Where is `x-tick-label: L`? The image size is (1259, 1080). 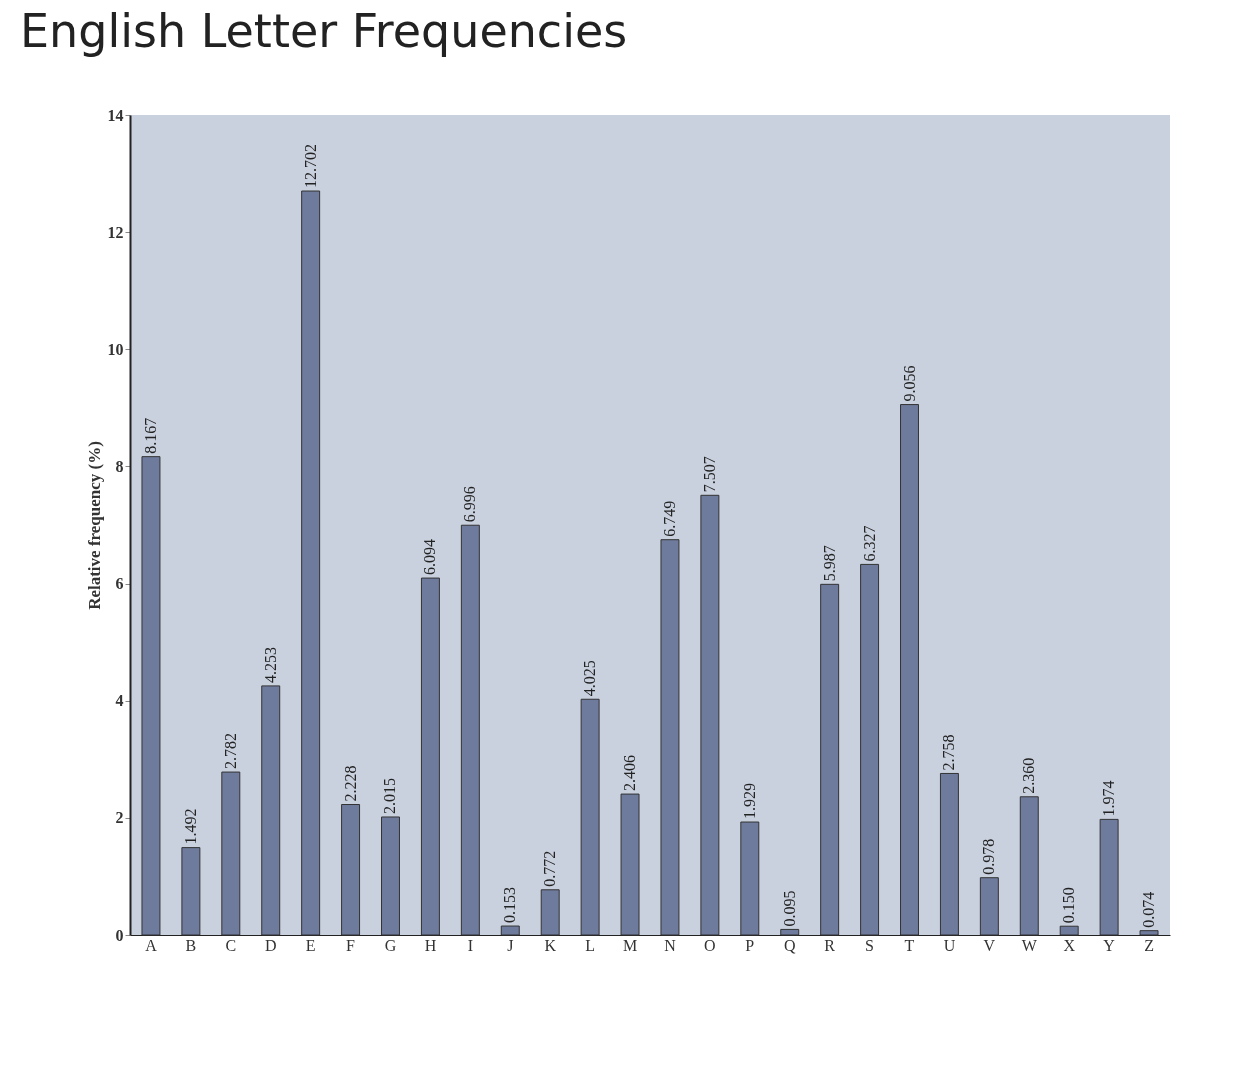
x-tick-label: L is located at coordinates (590, 945).